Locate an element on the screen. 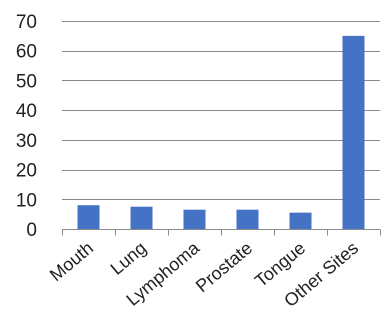  x-tick-label: Prostate is located at coordinates (224, 267).